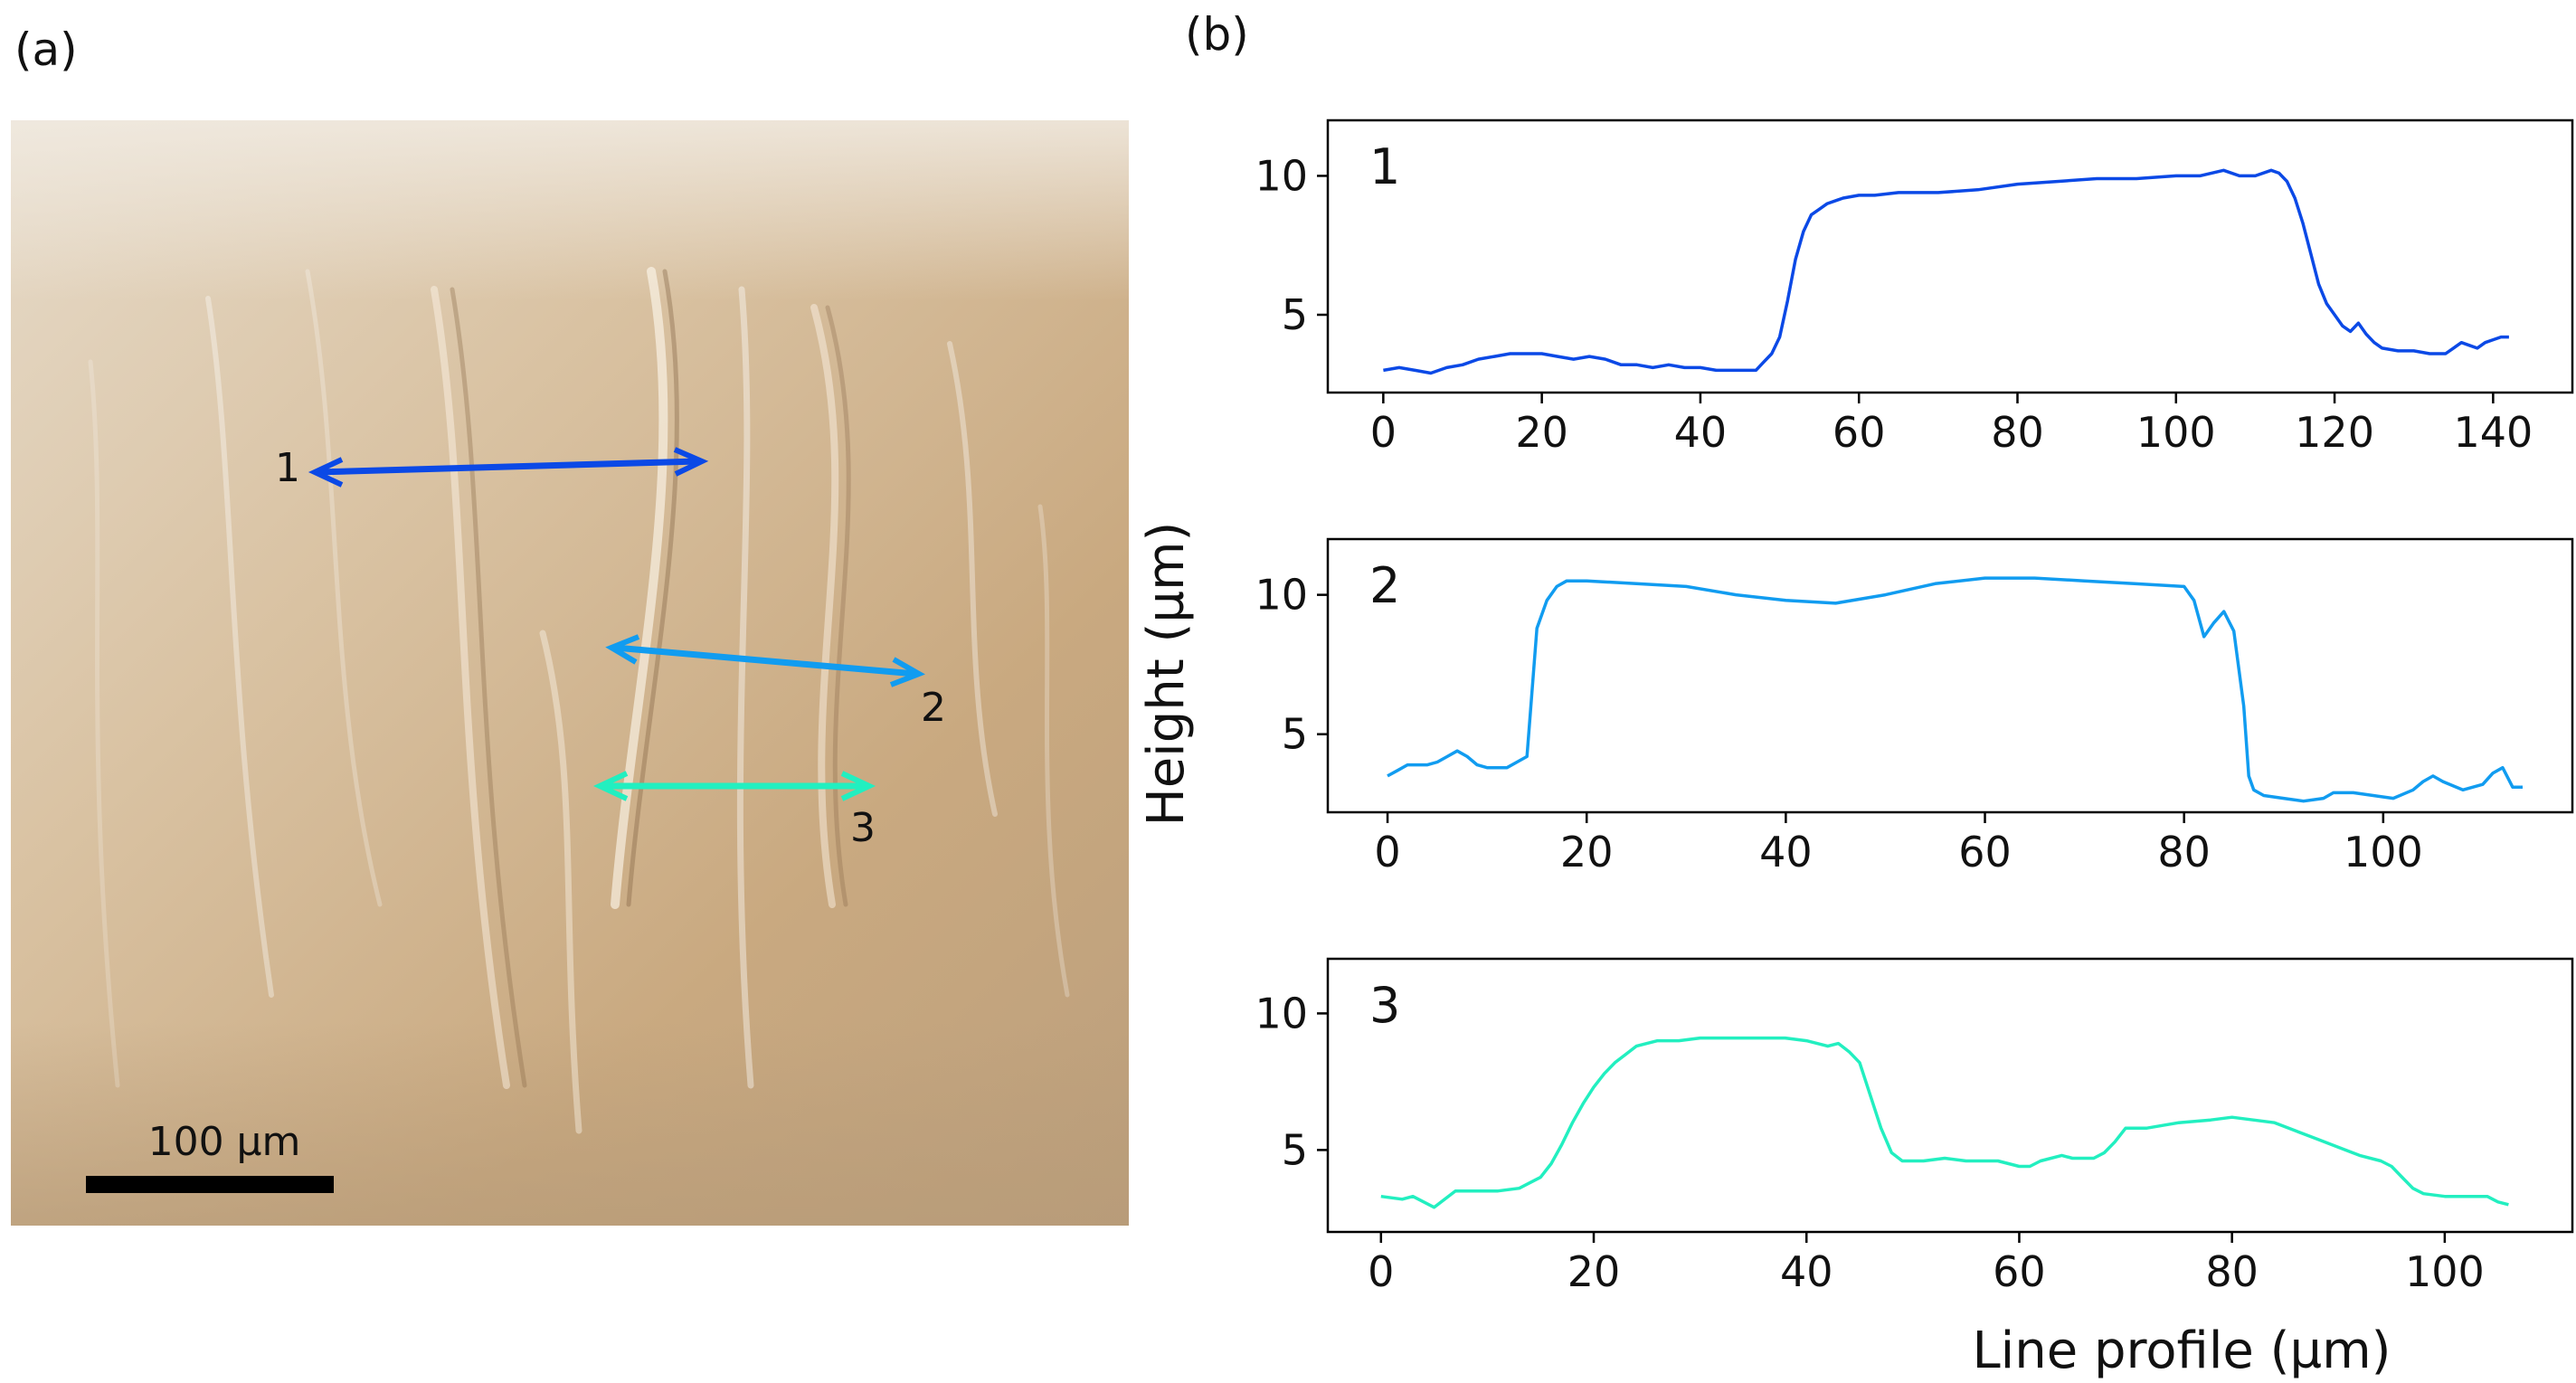  Describe the element at coordinates (326, 472) in the screenshot. I see `marker-1-arrowhead-left` at that location.